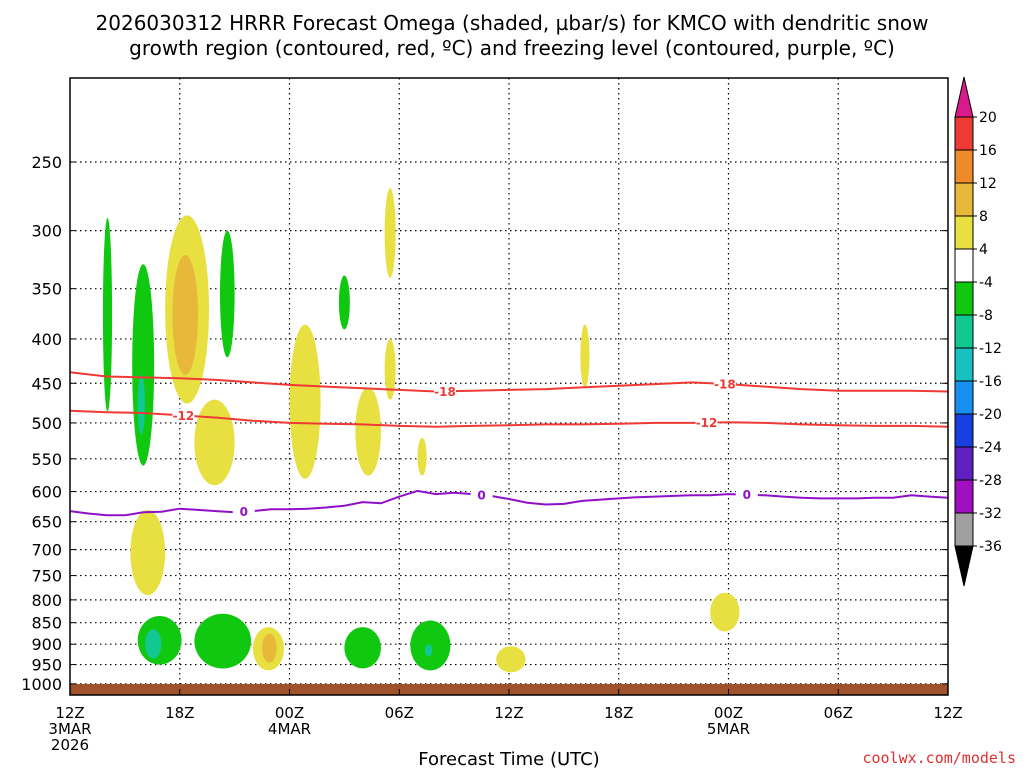  I want to click on contour-label-dgz-18: -18, so click(445, 392).